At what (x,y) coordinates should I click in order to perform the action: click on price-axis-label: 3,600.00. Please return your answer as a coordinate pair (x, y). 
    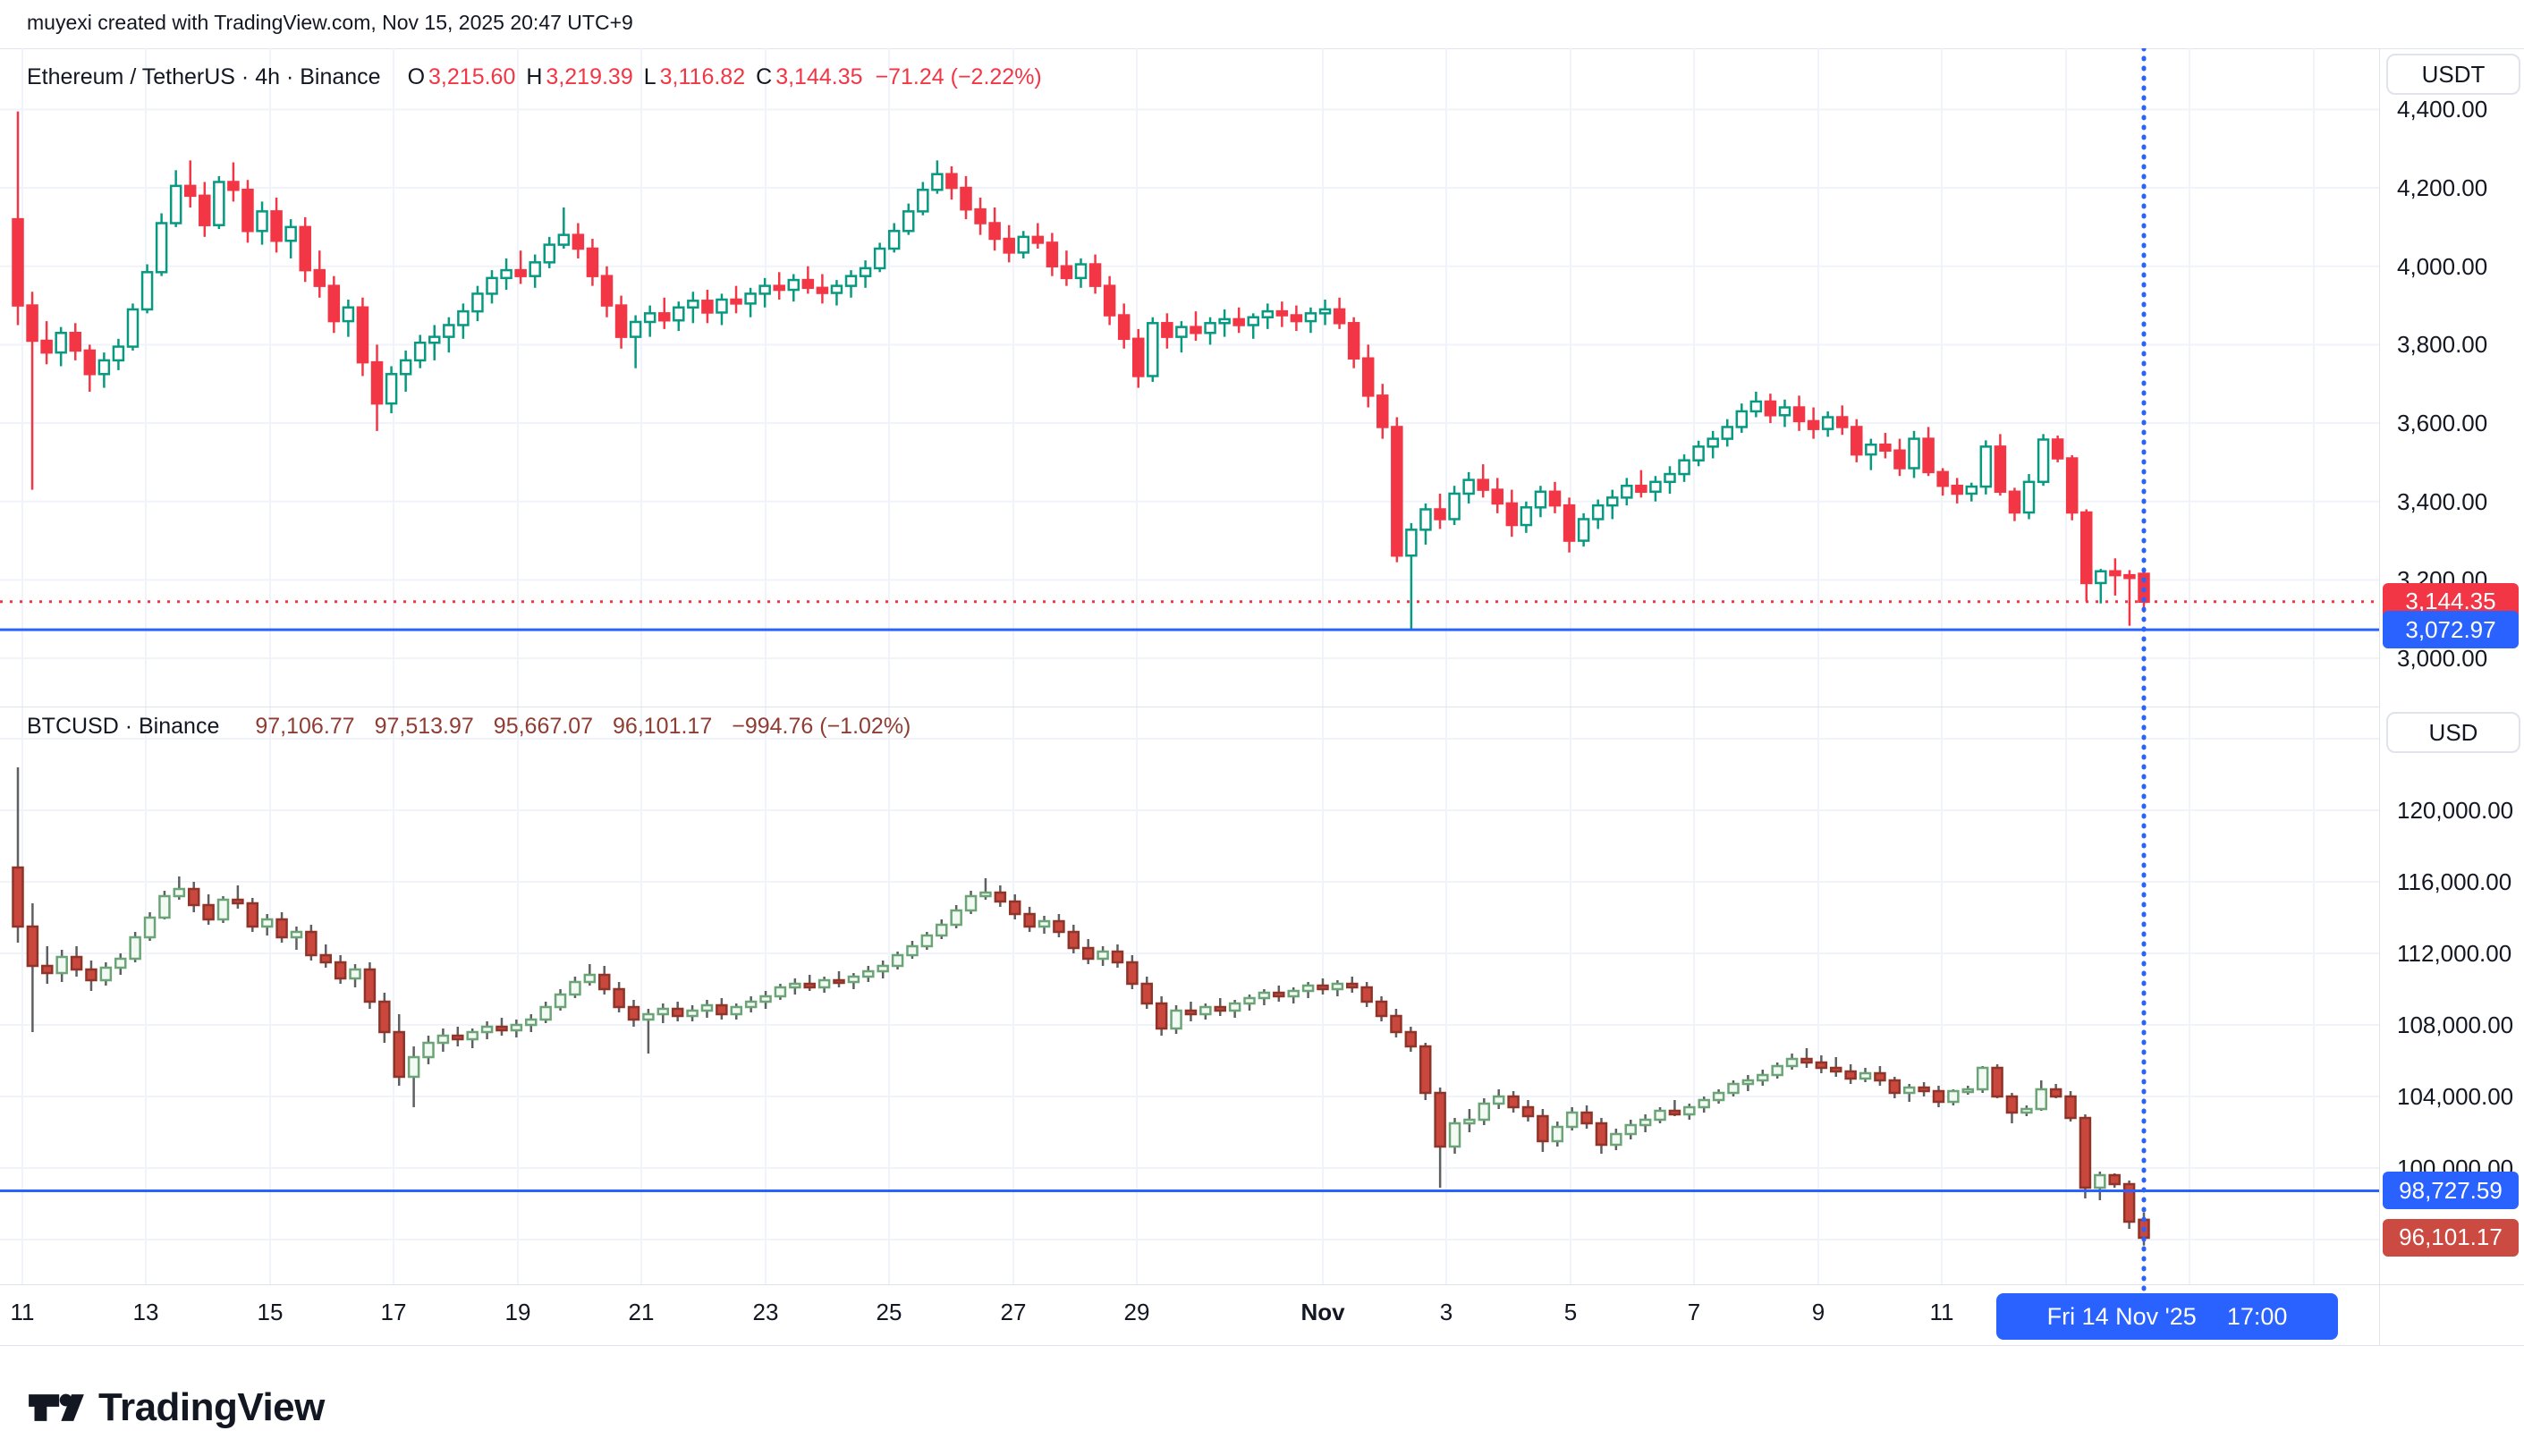
    Looking at the image, I should click on (2442, 423).